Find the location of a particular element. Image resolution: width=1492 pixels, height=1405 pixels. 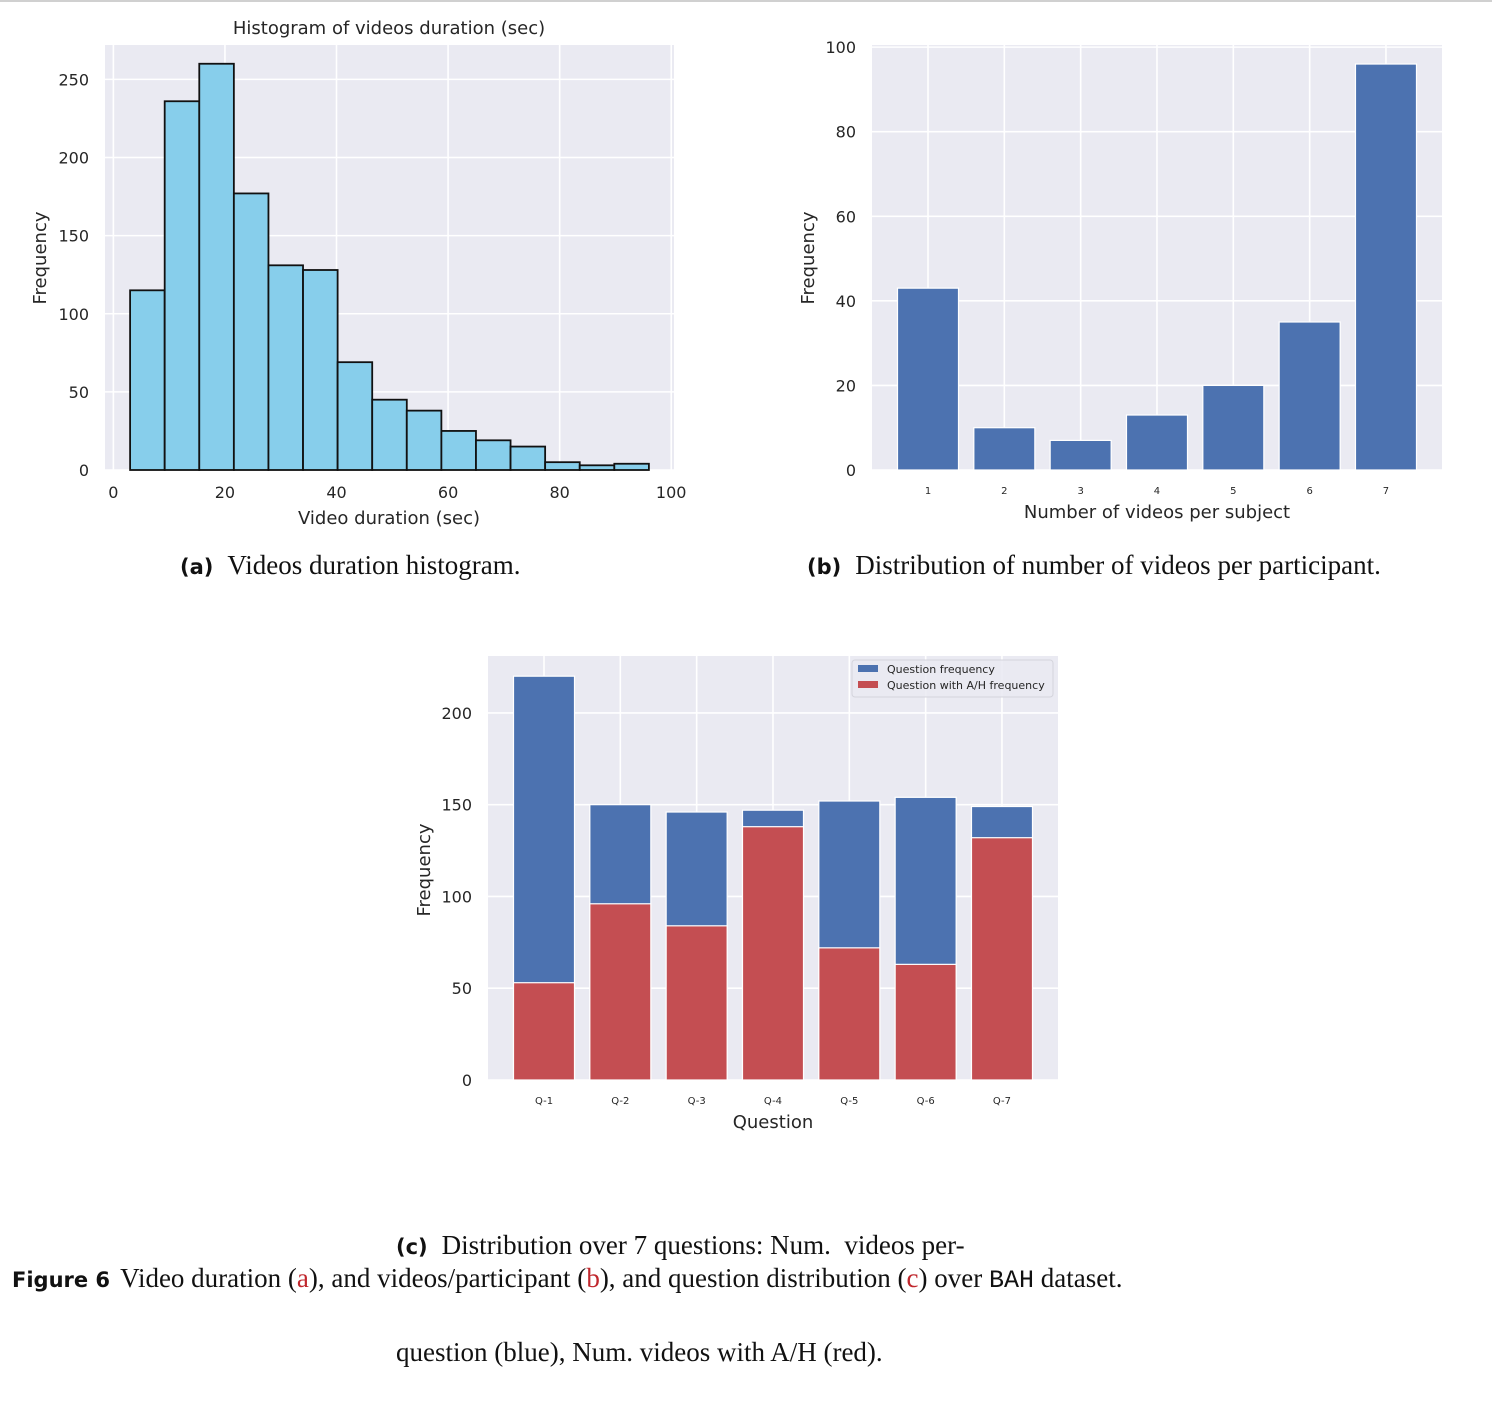

x-tick-label: 4 is located at coordinates (1157, 491).